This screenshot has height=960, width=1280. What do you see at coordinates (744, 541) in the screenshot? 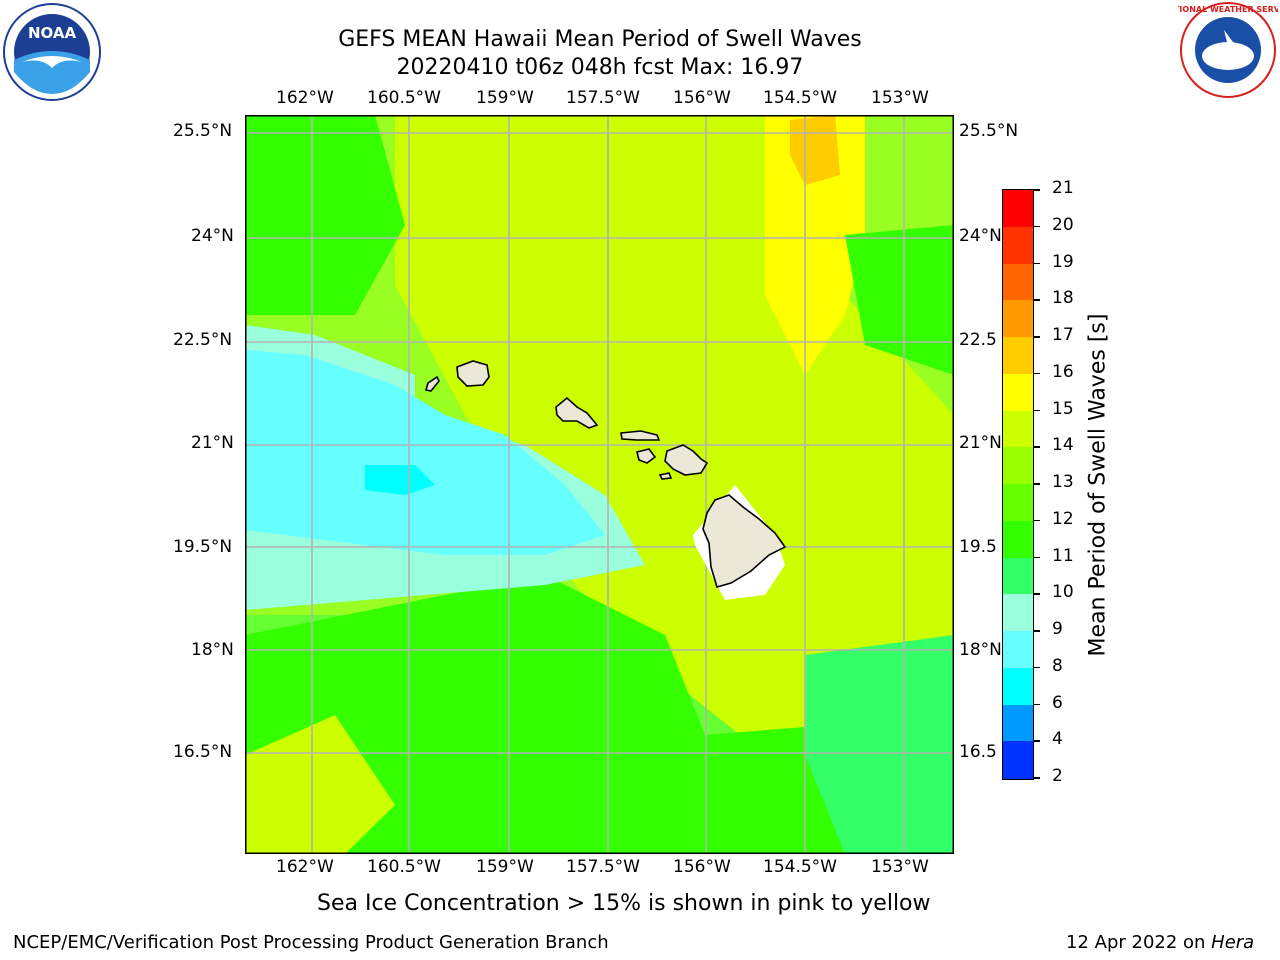
I see `island-hawaii` at bounding box center [744, 541].